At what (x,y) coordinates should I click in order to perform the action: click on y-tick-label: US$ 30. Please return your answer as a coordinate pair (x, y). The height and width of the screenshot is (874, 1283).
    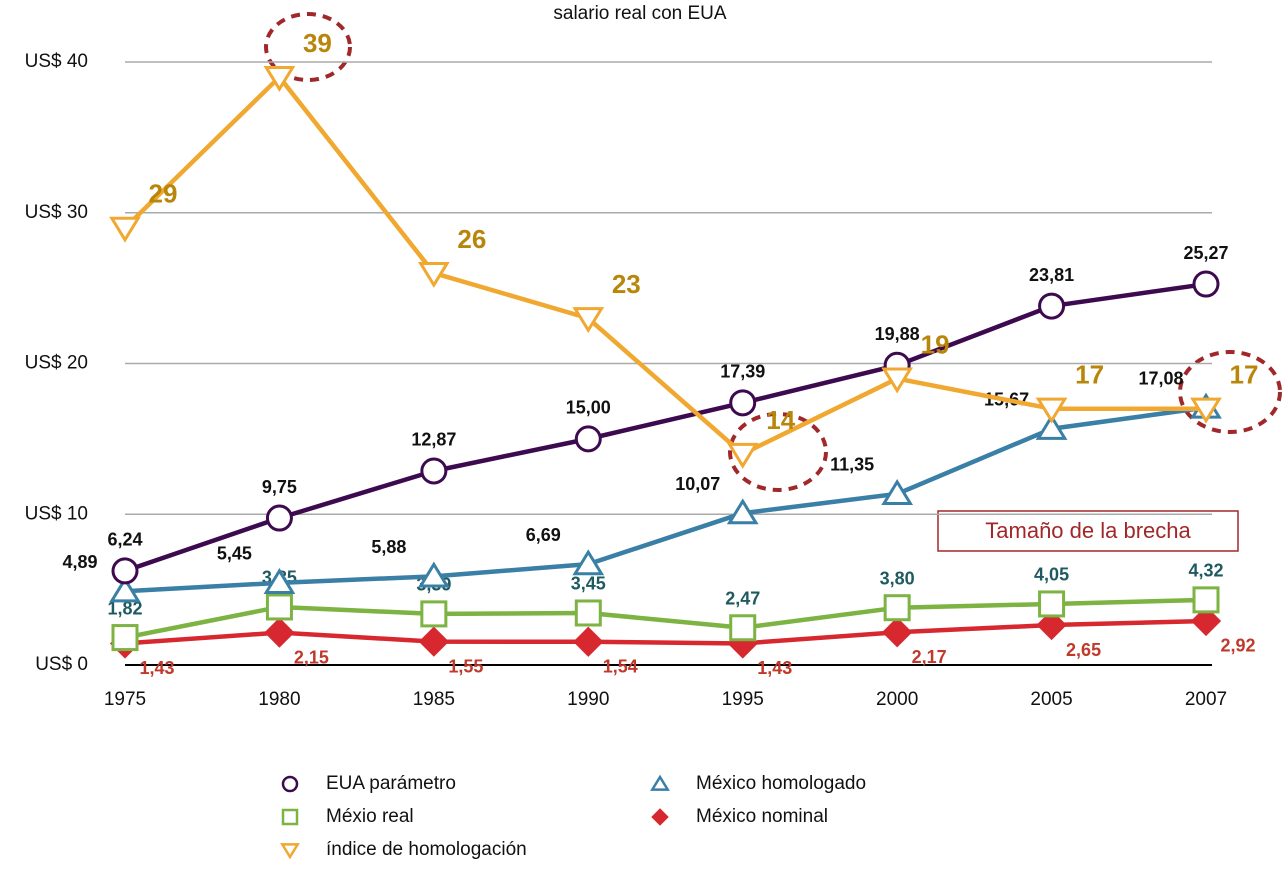
    Looking at the image, I should click on (56, 212).